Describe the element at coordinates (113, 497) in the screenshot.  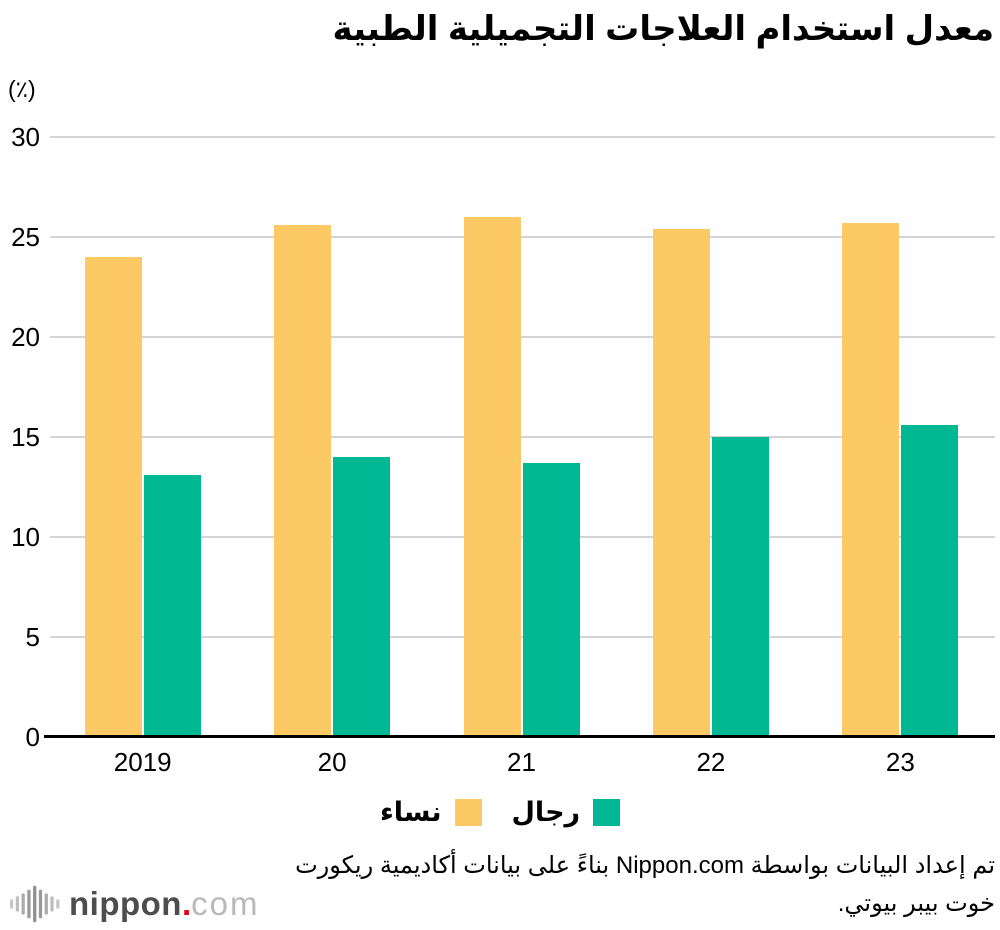
I see `bar-women-2019` at that location.